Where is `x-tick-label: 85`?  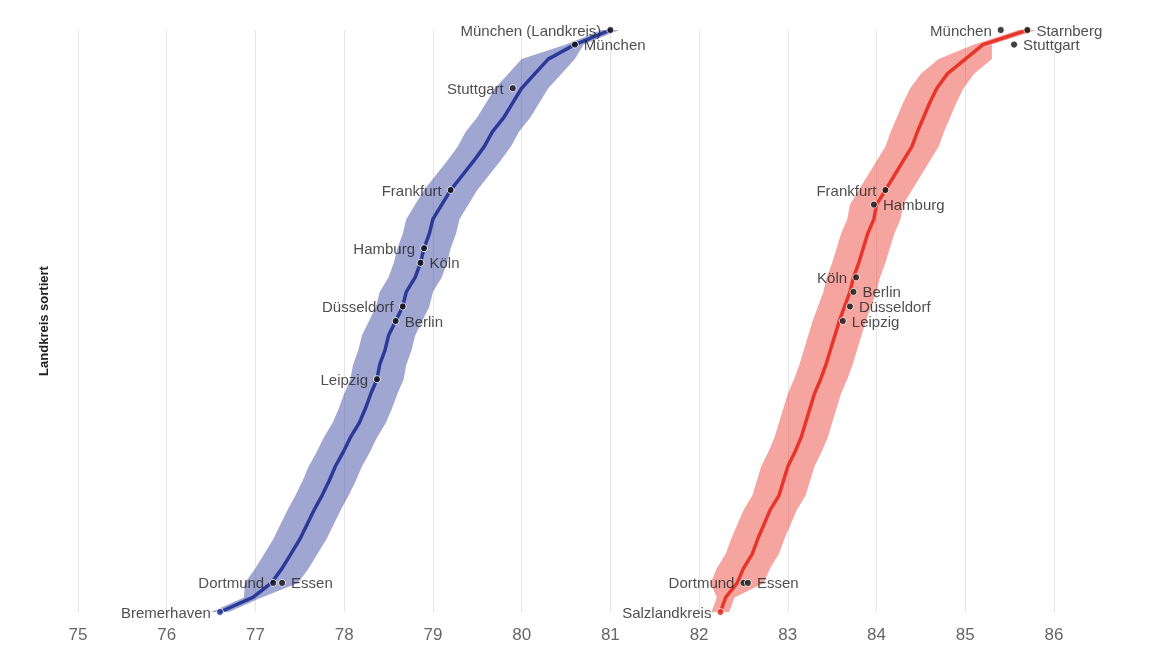 x-tick-label: 85 is located at coordinates (965, 634).